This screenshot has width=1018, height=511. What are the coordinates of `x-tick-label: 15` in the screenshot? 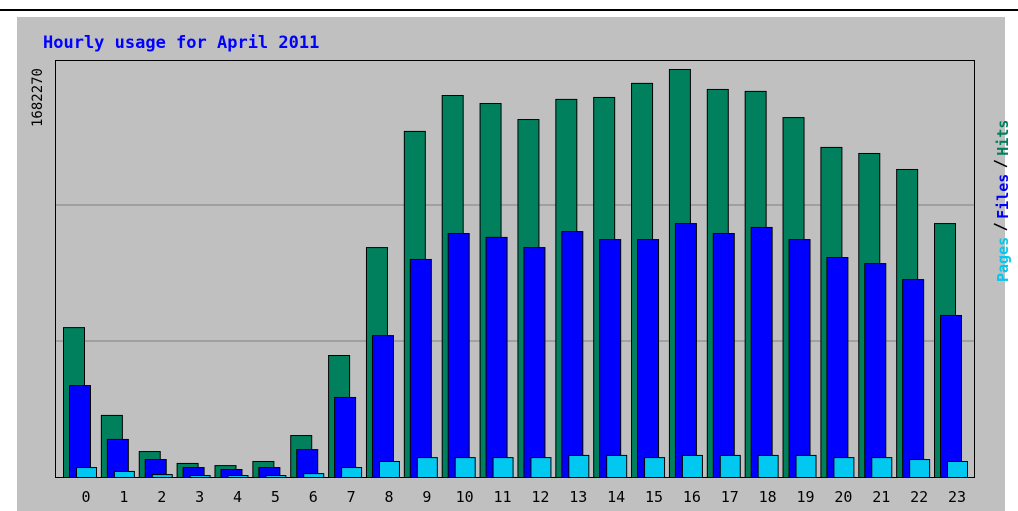 It's located at (654, 497).